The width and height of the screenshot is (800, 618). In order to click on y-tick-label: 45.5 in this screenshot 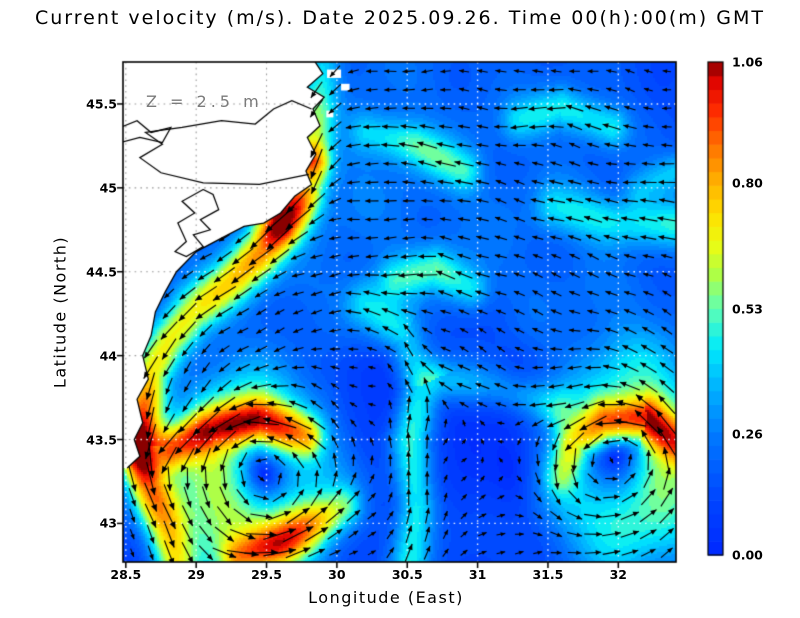, I will do `click(101, 104)`.